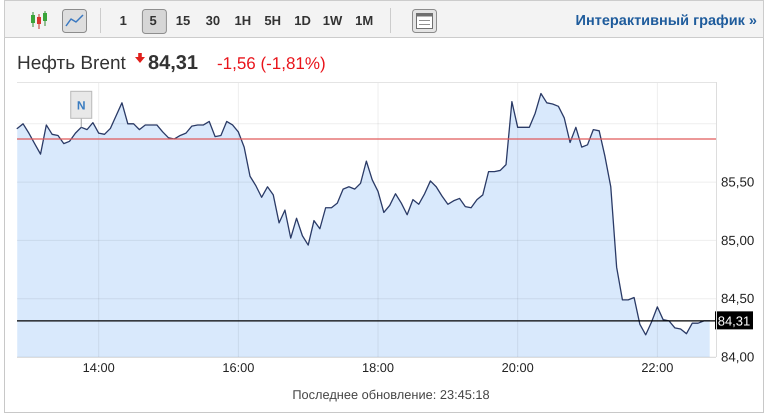  What do you see at coordinates (98, 367) in the screenshot?
I see `x-tick-label: 14:00` at bounding box center [98, 367].